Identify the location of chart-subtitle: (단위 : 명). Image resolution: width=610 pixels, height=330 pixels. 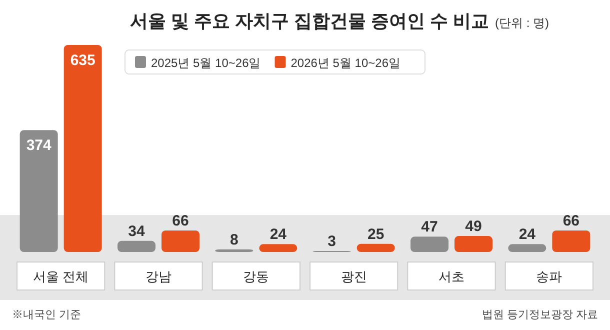
(522, 23).